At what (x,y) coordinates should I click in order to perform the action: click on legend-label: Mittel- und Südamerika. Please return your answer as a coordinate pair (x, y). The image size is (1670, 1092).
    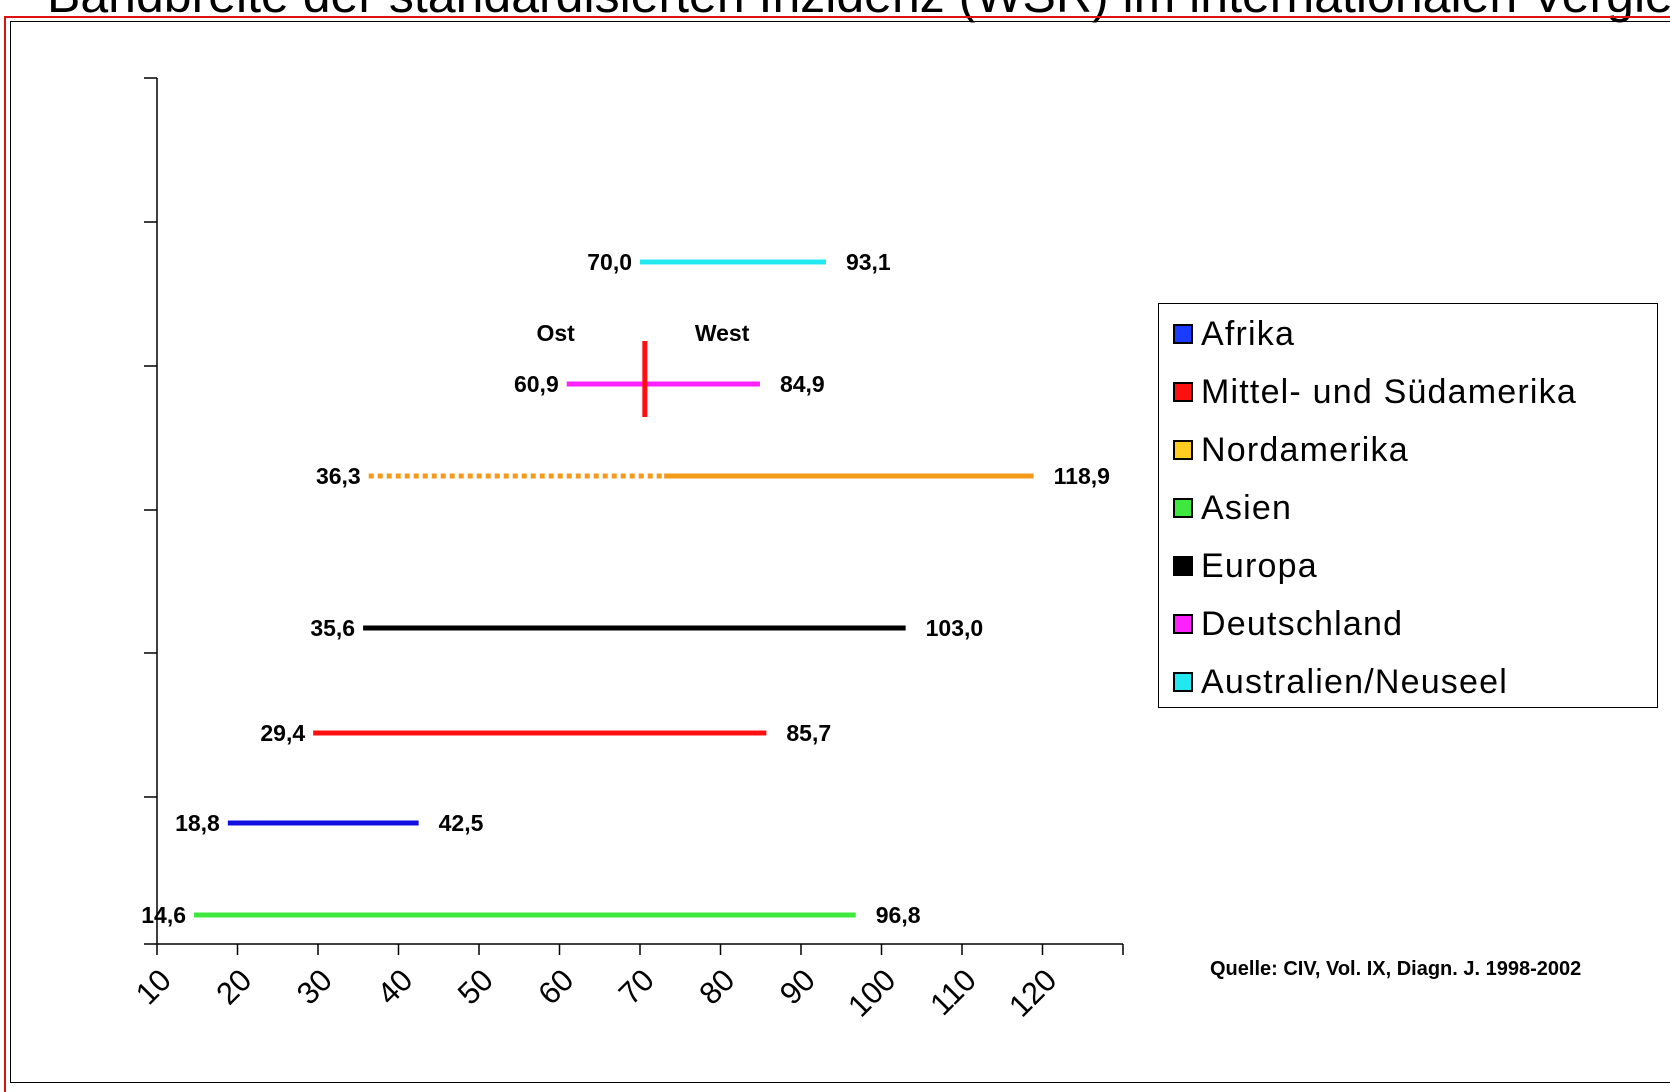
    Looking at the image, I should click on (1389, 391).